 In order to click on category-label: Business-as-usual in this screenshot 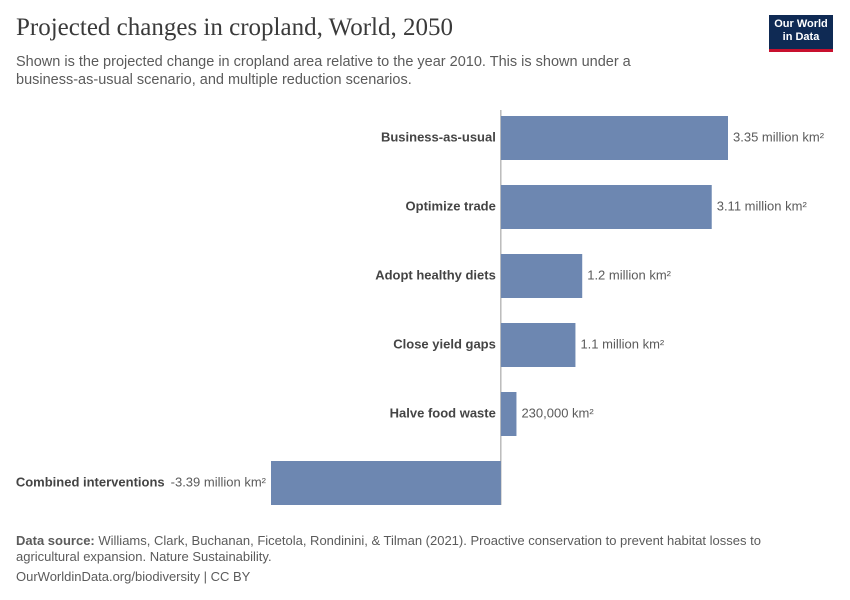, I will do `click(438, 136)`.